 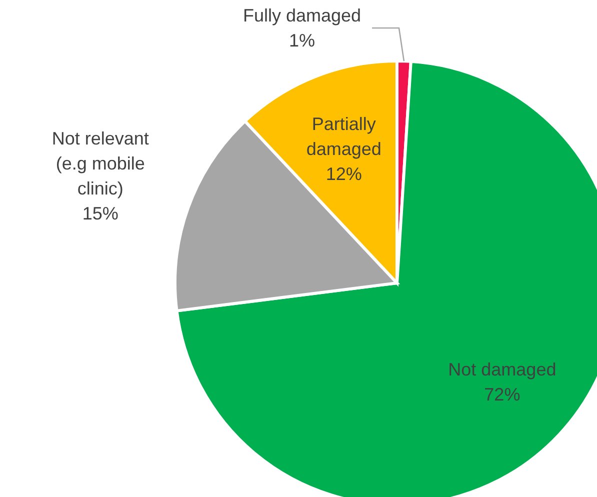 I want to click on slice-label: Not damaged, so click(x=502, y=369).